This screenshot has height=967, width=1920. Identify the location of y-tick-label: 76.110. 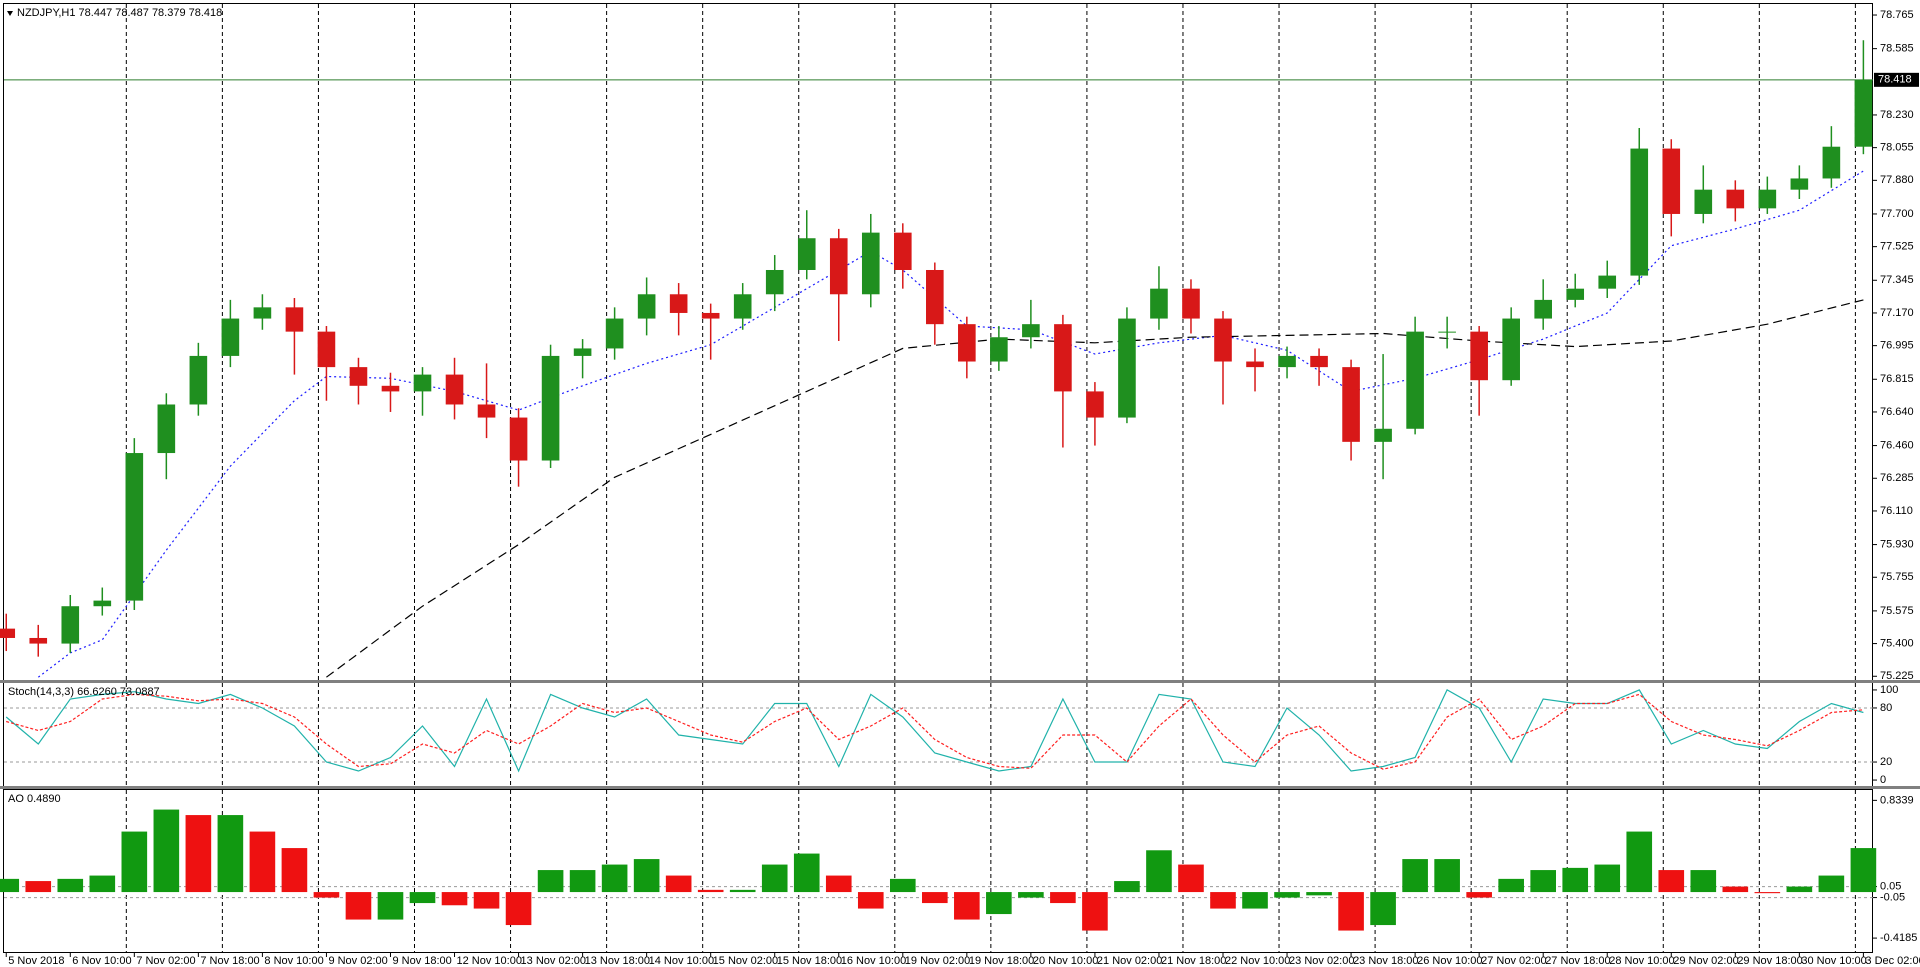
(1896, 511).